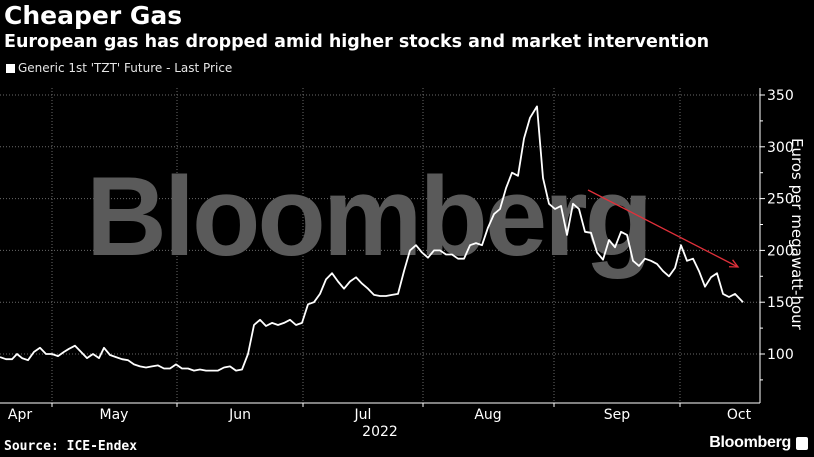 This screenshot has width=814, height=457. Describe the element at coordinates (617, 415) in the screenshot. I see `x-tick-label: Sep` at that location.